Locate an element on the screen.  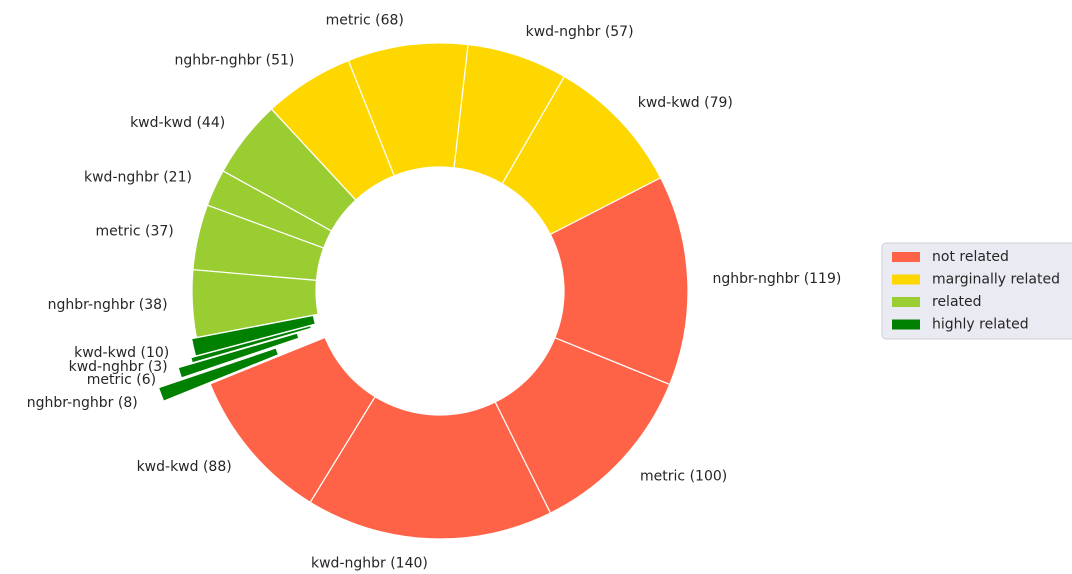
slice-label: nghbr-nghbr (119) is located at coordinates (777, 279).